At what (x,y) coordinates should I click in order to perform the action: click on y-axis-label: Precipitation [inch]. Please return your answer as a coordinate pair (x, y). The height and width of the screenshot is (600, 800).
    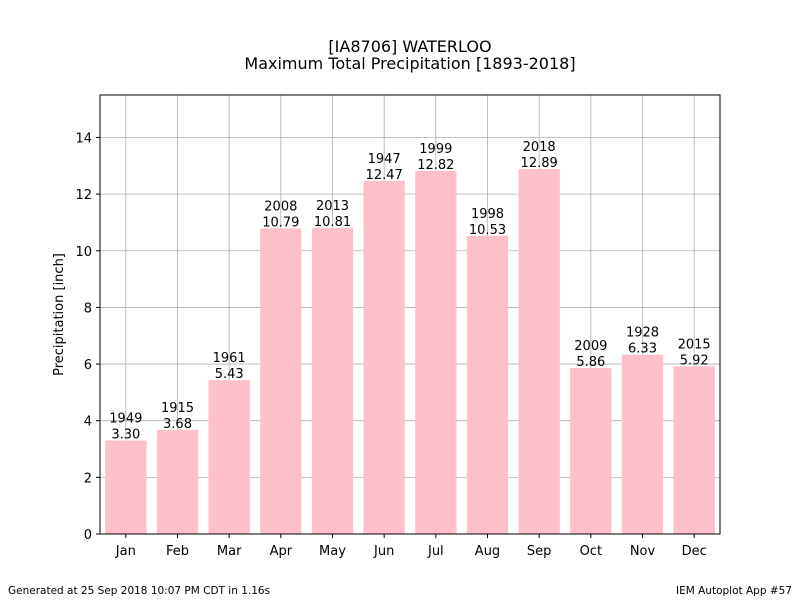
    Looking at the image, I should click on (59, 314).